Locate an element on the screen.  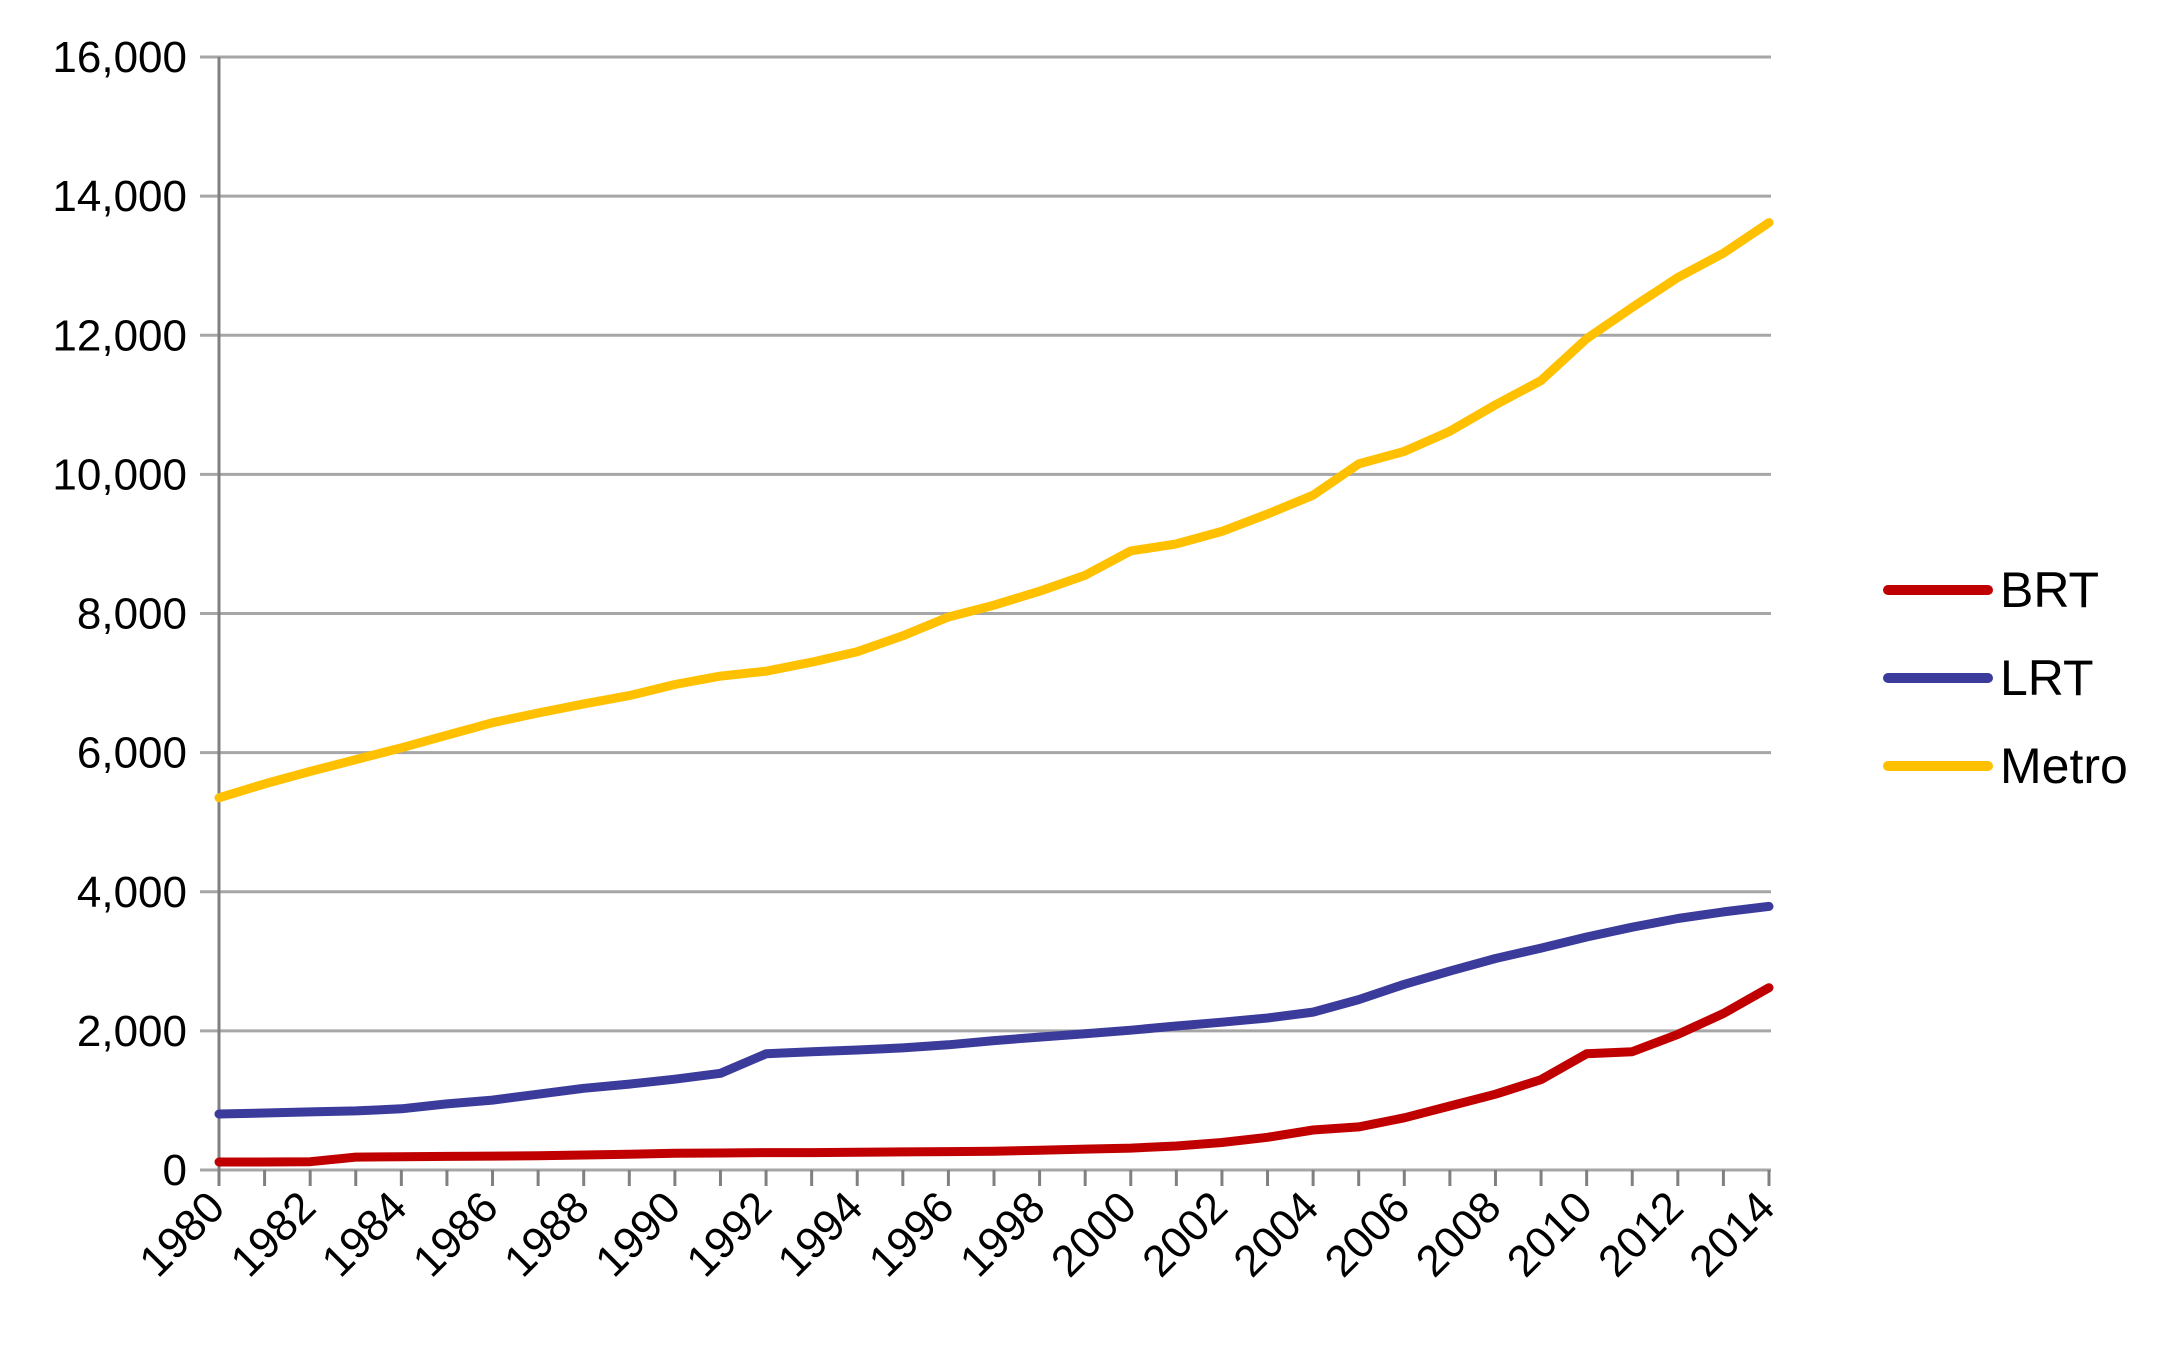
x-axis-label: 1982 is located at coordinates (273, 1234).